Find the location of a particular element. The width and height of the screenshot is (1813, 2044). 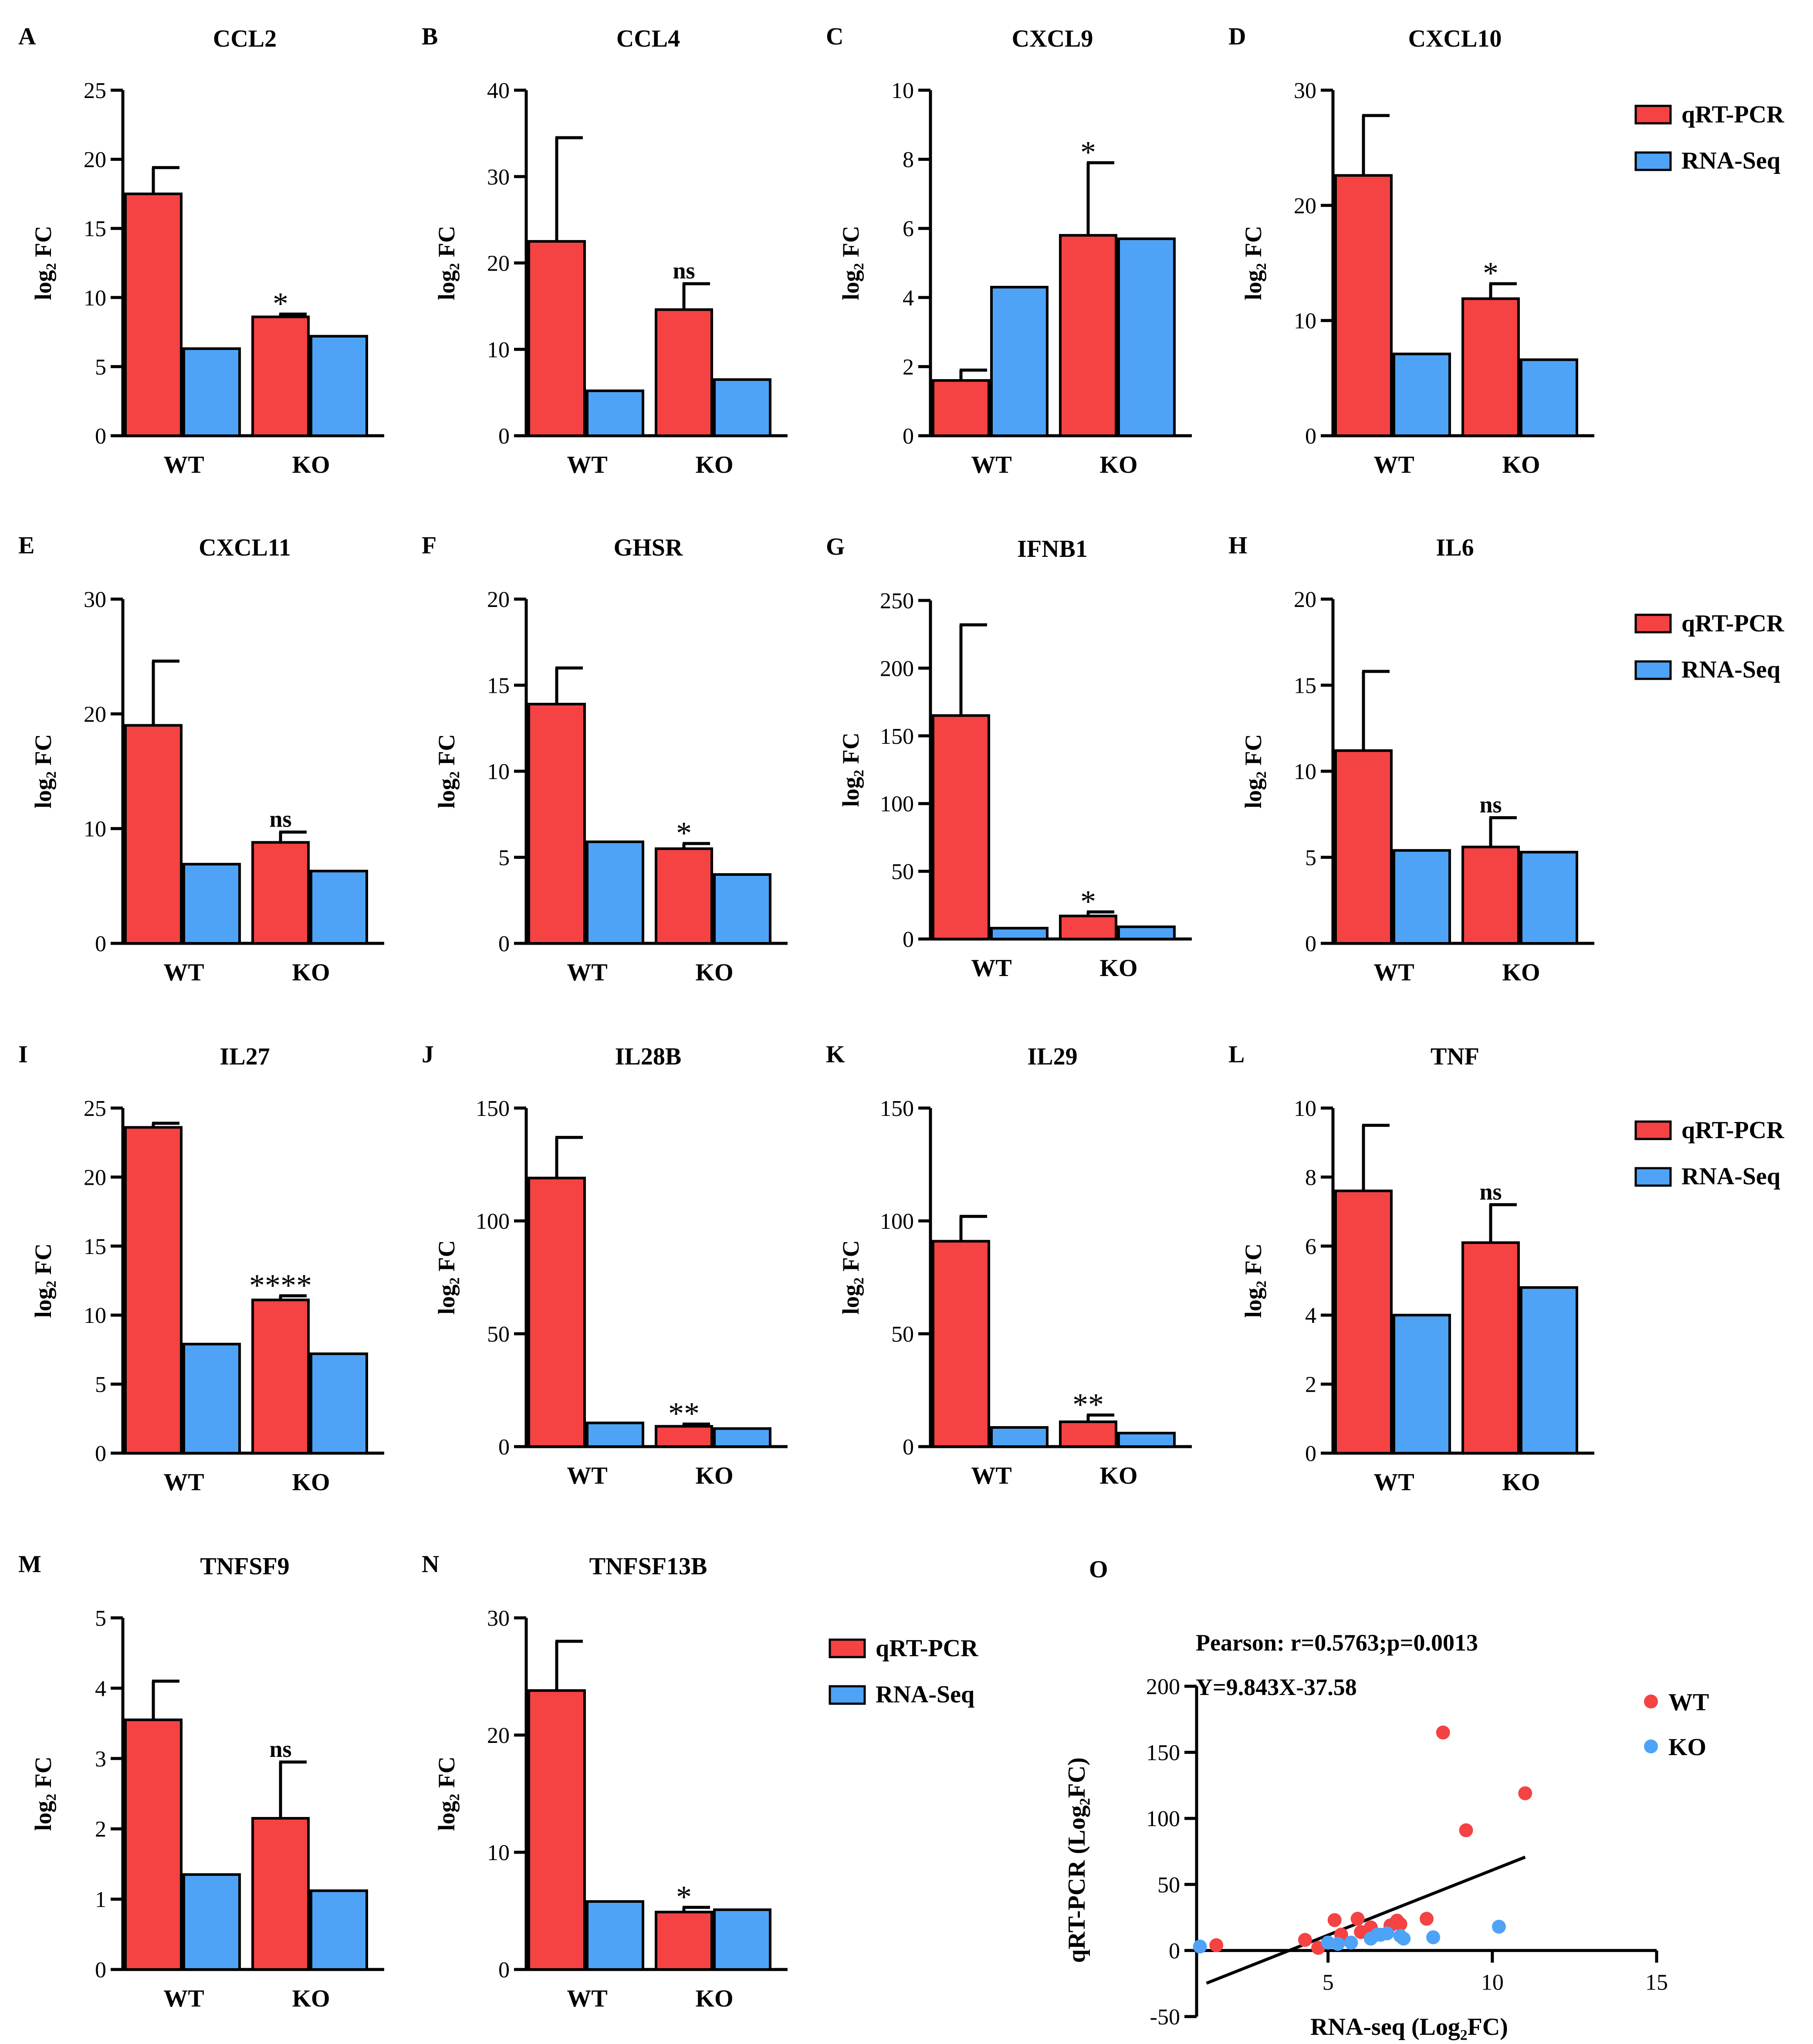

x-axis-label: RNA-seq (Log₂FC) is located at coordinates (1409, 2027).